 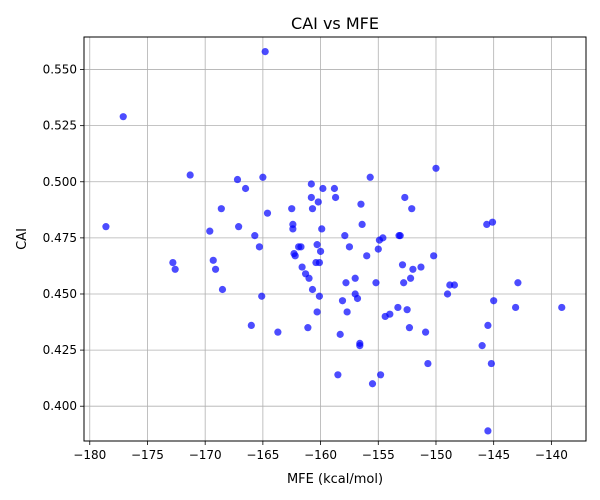 I want to click on x-tick-label: −155, so click(x=378, y=455).